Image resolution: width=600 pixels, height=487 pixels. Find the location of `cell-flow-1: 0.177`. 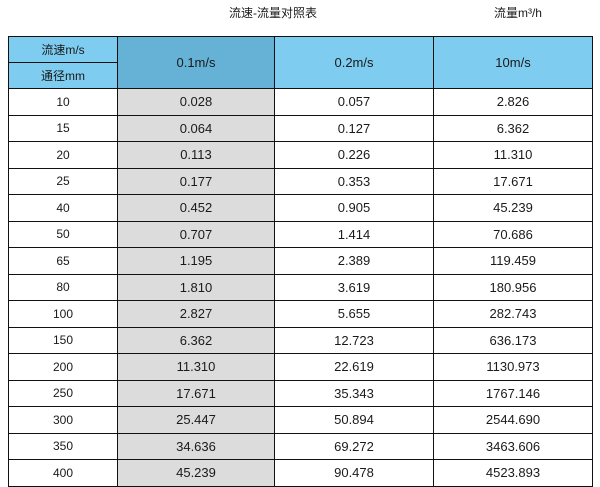

cell-flow-1: 0.177 is located at coordinates (196, 181).